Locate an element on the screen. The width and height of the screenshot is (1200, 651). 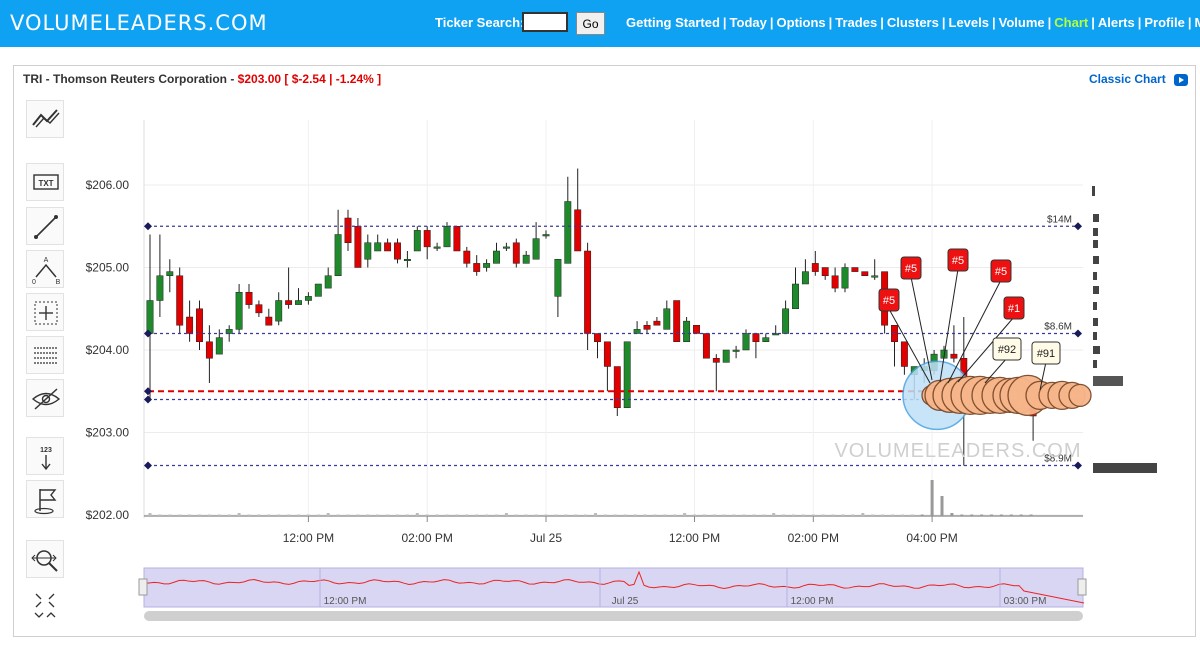
go-button: Go is located at coordinates (590, 23).